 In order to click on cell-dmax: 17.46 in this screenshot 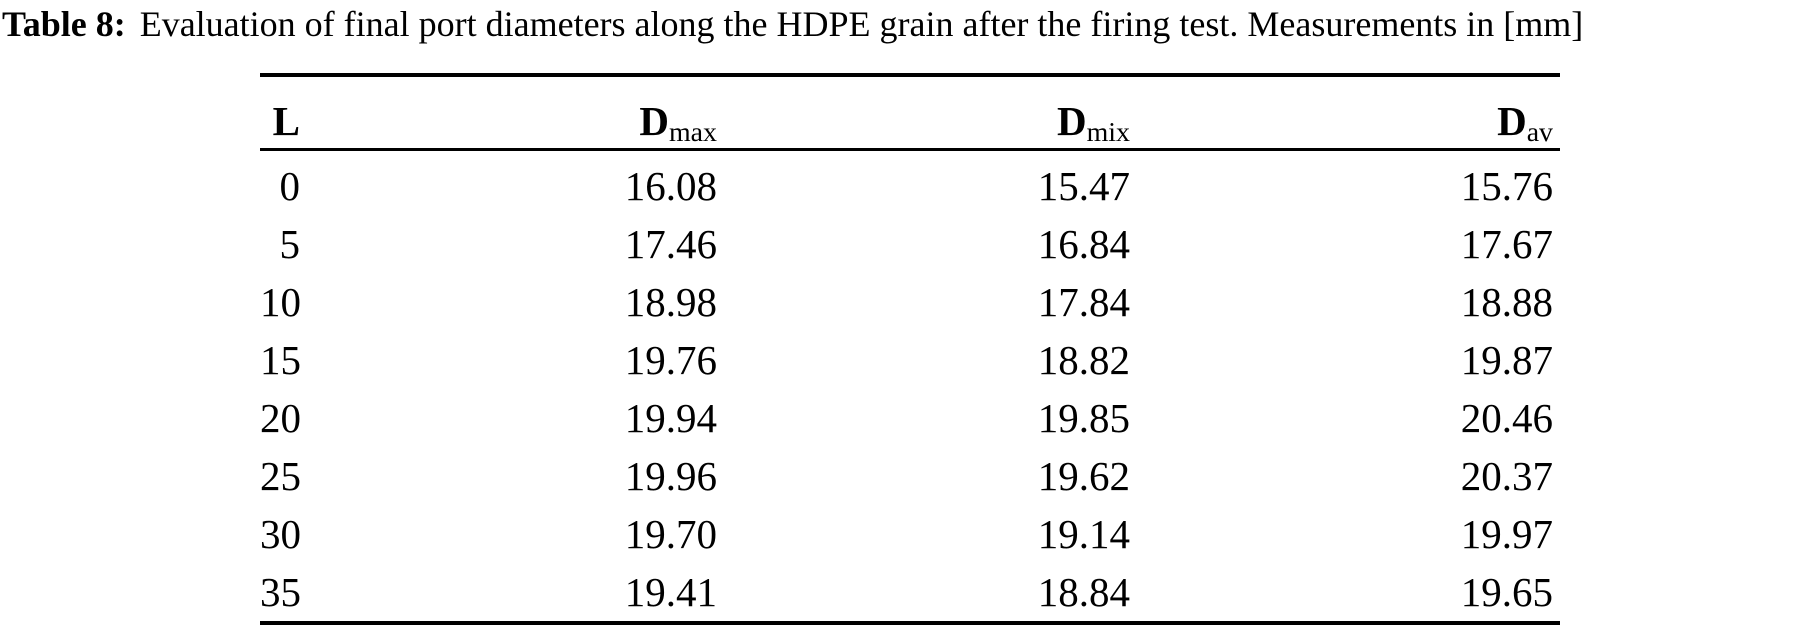, I will do `click(670, 243)`.